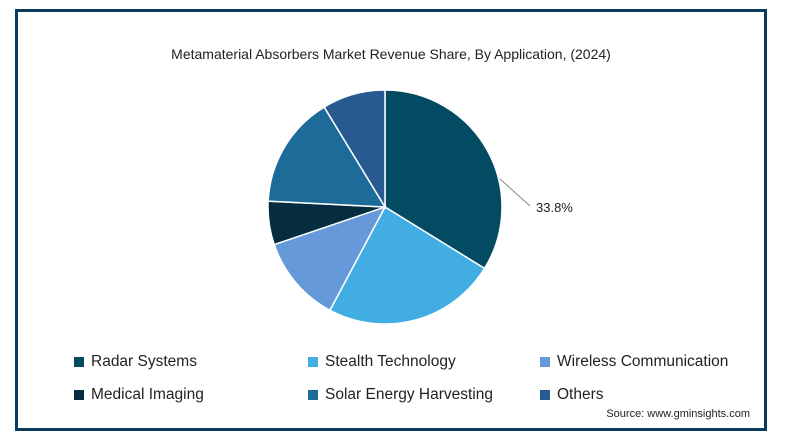  I want to click on pie-slice-radar-systems, so click(443, 179).